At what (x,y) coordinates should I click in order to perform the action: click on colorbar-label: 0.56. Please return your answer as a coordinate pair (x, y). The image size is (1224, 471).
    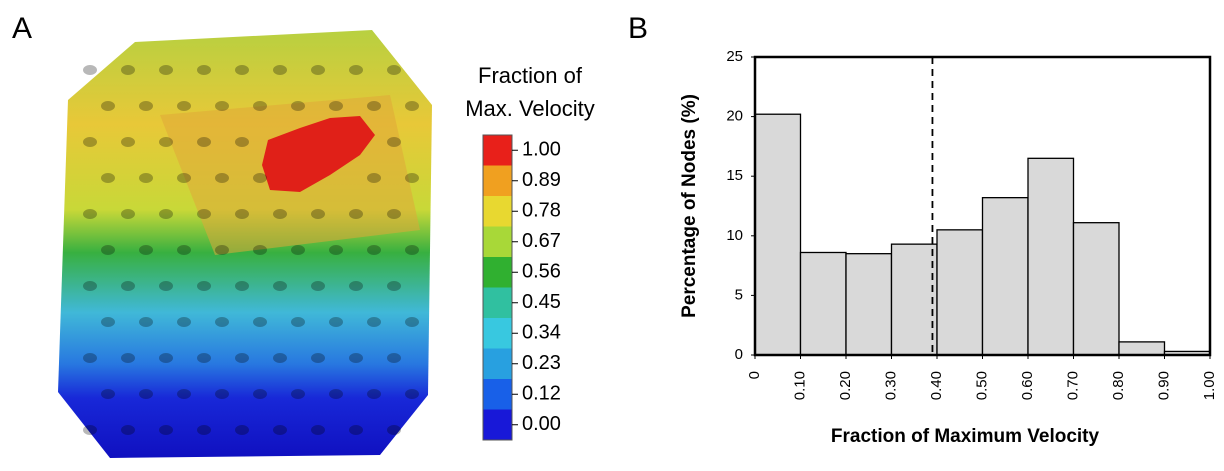
    Looking at the image, I should click on (541, 272).